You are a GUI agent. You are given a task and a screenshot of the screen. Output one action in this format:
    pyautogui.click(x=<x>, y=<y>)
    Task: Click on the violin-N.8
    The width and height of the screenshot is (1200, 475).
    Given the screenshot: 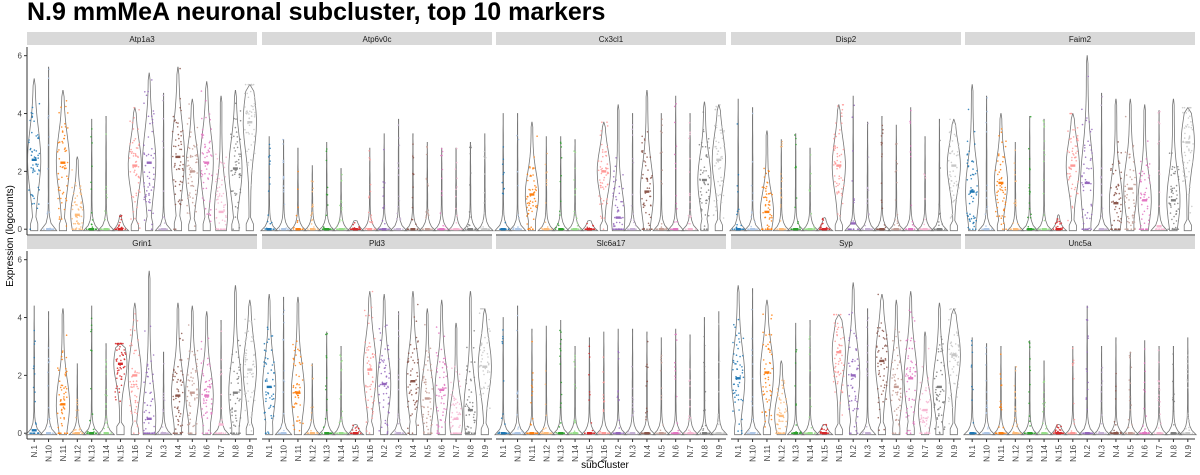 What is the action you would take?
    pyautogui.click(x=704, y=376)
    